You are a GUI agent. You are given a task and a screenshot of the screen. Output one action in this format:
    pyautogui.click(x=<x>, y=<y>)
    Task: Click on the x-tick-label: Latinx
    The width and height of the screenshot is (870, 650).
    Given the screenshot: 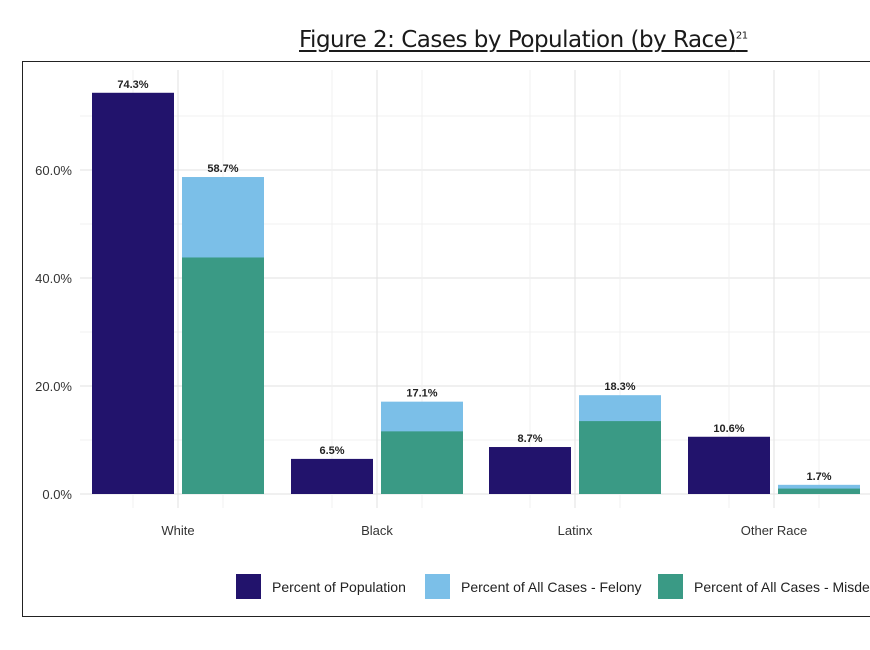 What is the action you would take?
    pyautogui.click(x=575, y=530)
    